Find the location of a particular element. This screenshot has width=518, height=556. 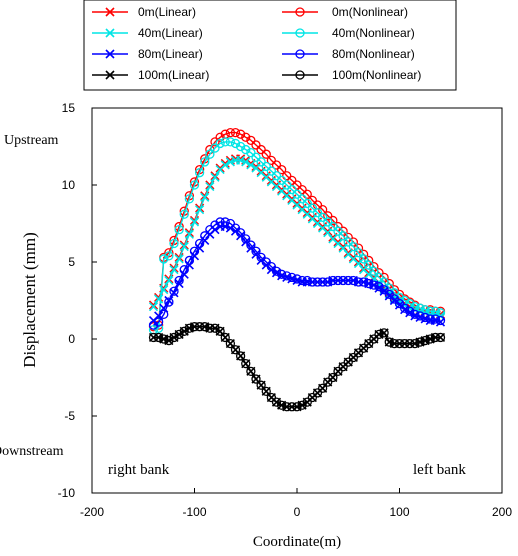

series-100m-linear- is located at coordinates (297, 367).